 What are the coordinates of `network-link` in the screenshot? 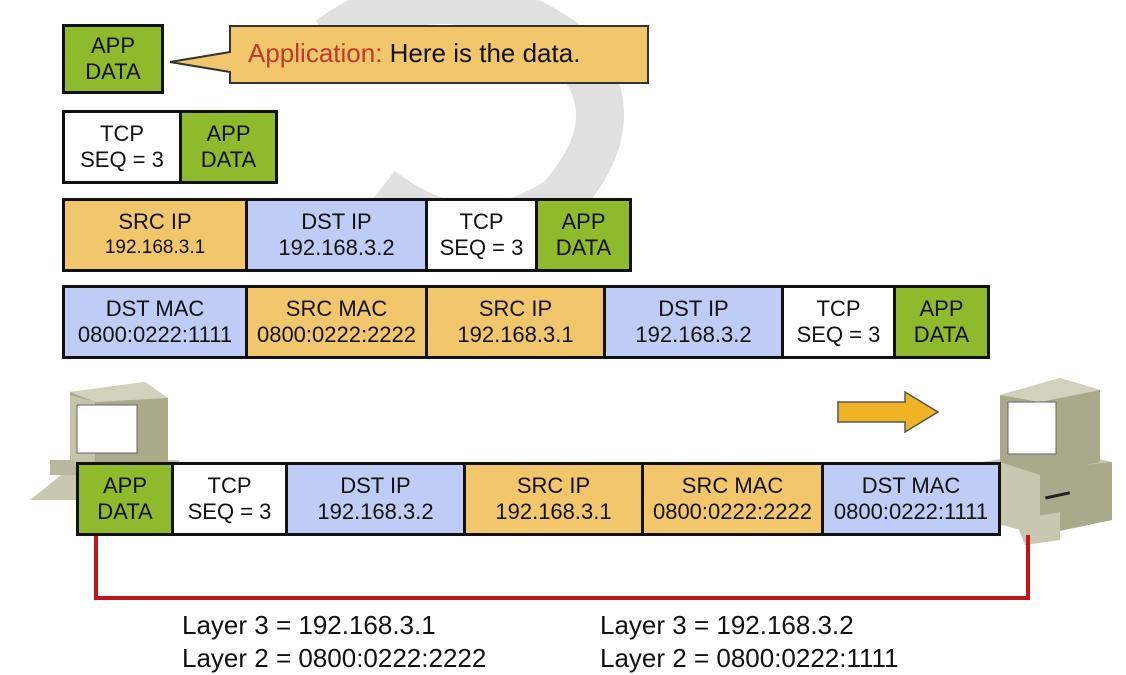 It's located at (562, 567).